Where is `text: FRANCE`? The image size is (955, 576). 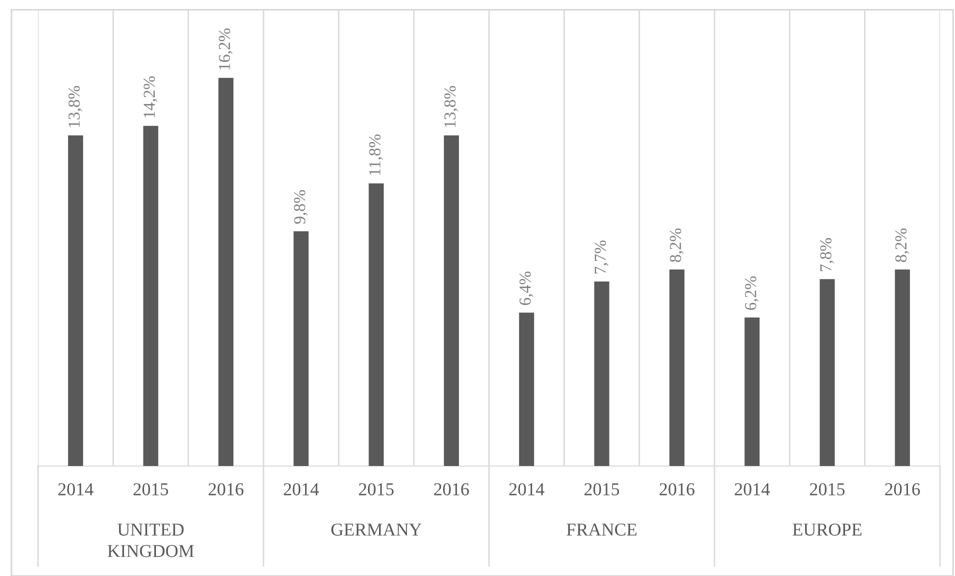 text: FRANCE is located at coordinates (601, 530).